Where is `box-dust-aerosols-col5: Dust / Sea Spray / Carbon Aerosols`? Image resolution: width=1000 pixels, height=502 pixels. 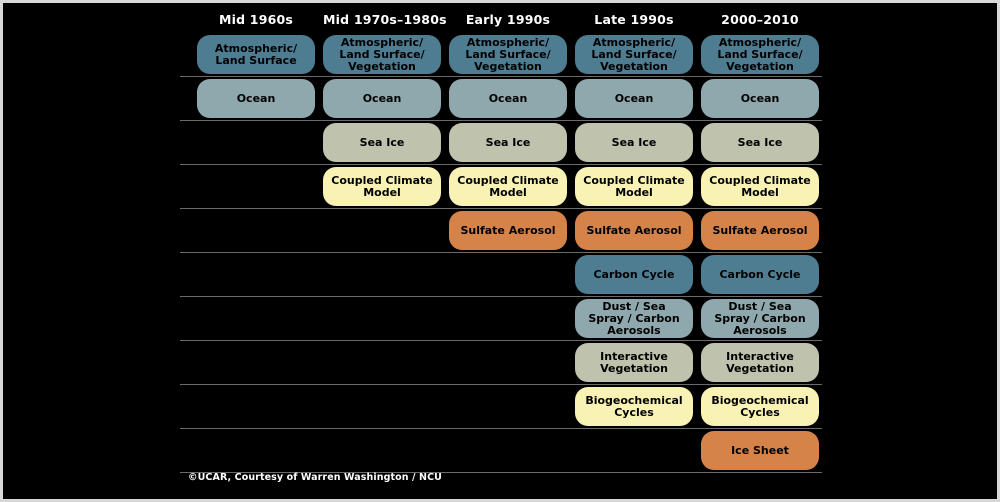 box-dust-aerosols-col5: Dust / Sea Spray / Carbon Aerosols is located at coordinates (760, 318).